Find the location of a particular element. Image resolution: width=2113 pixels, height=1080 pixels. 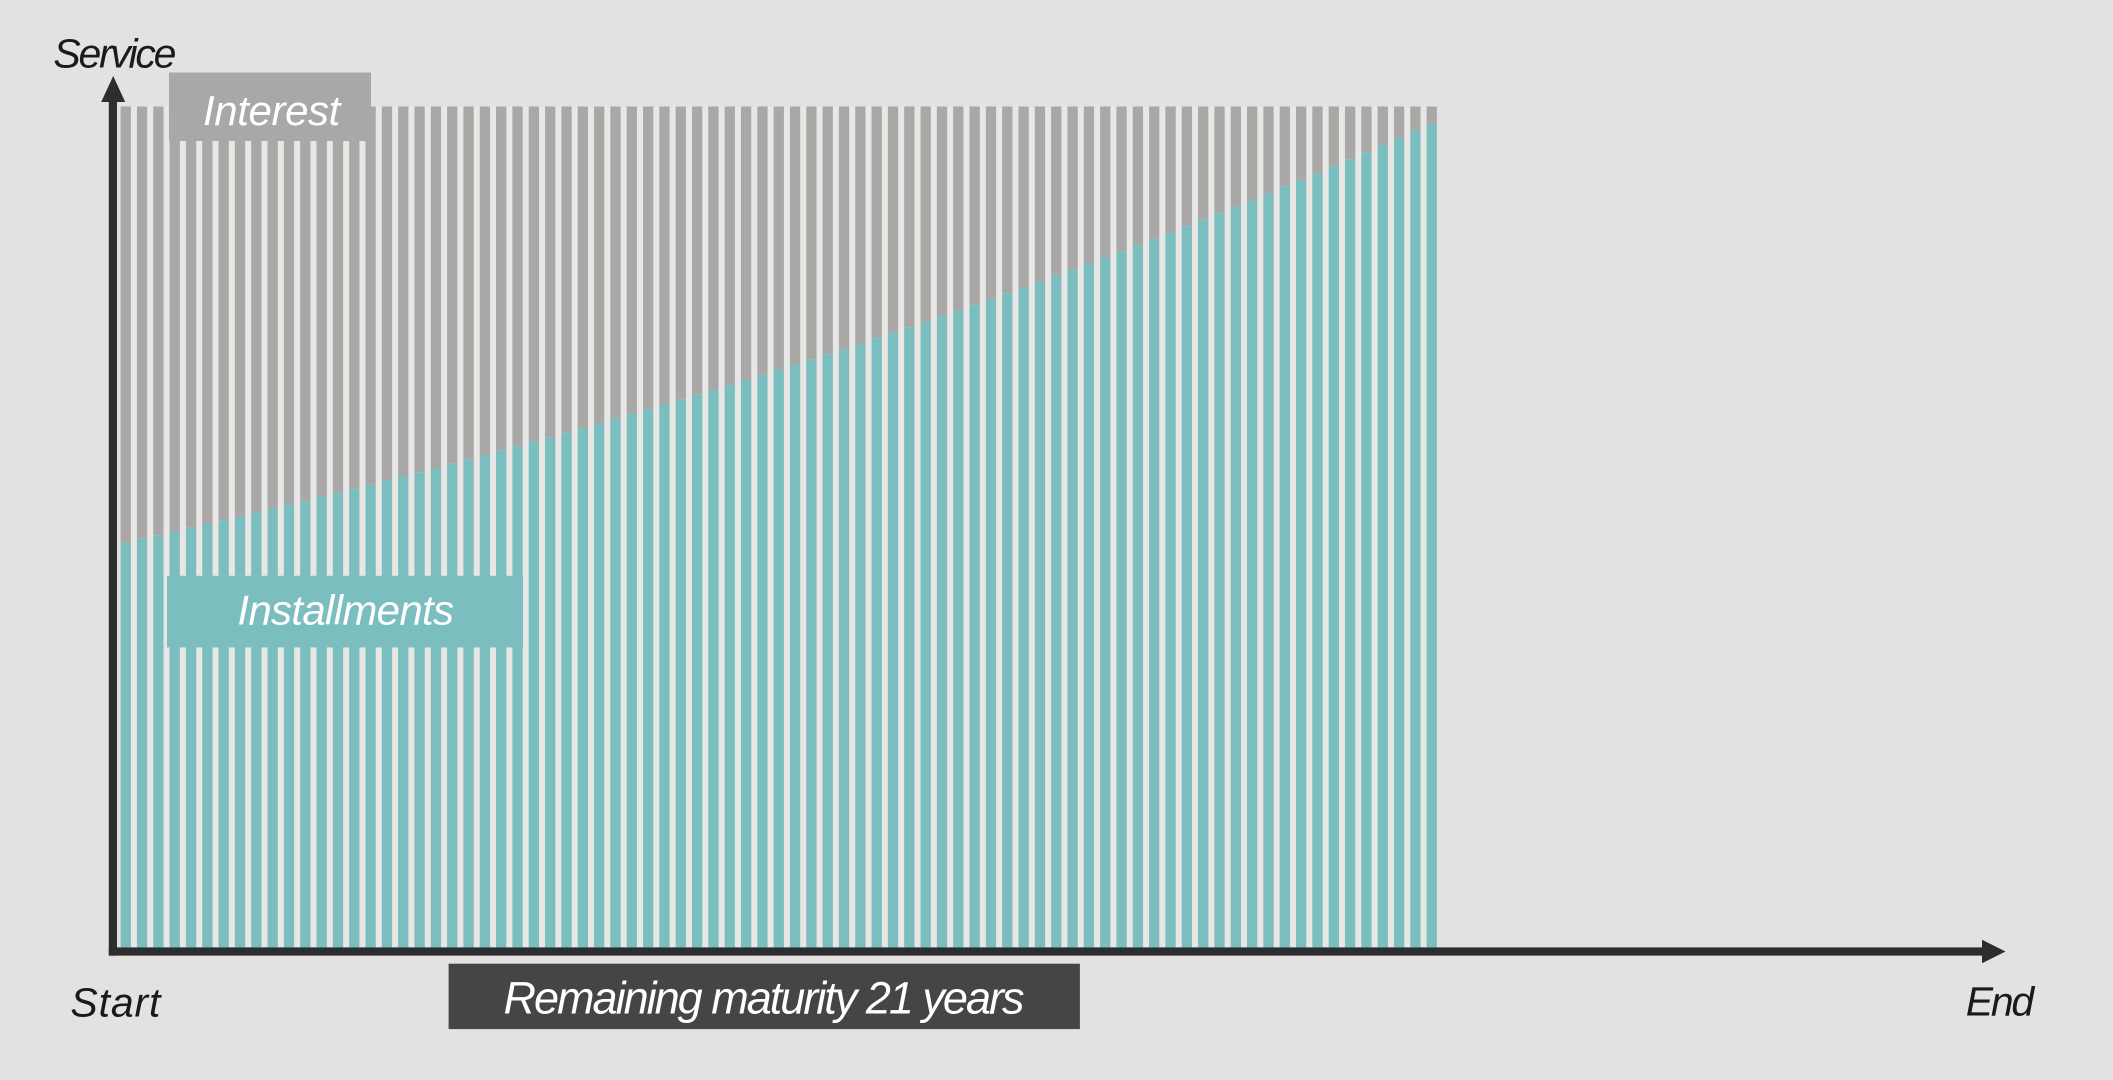

svg-text: Installments is located at coordinates (345, 610).